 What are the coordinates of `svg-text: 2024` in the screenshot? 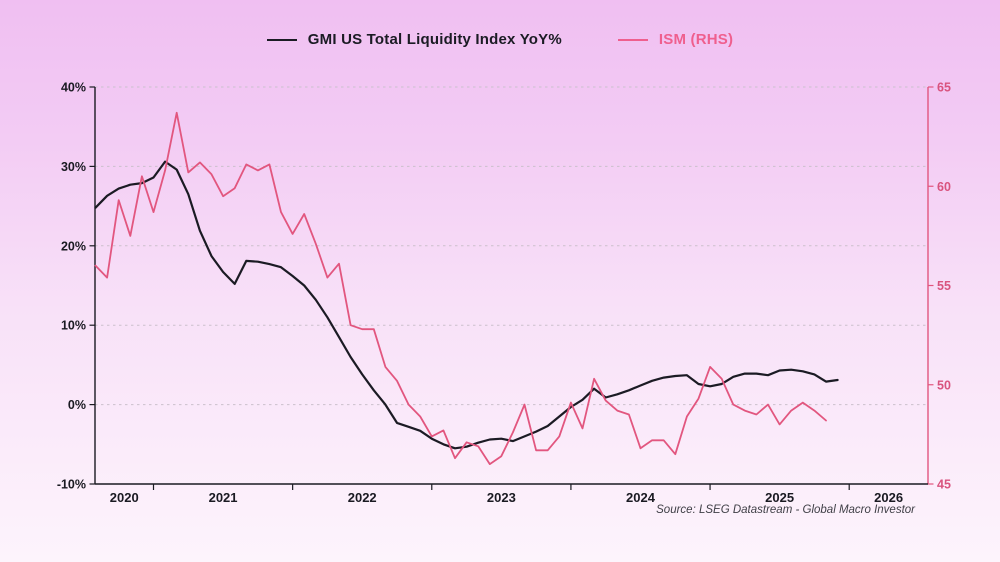 It's located at (641, 497).